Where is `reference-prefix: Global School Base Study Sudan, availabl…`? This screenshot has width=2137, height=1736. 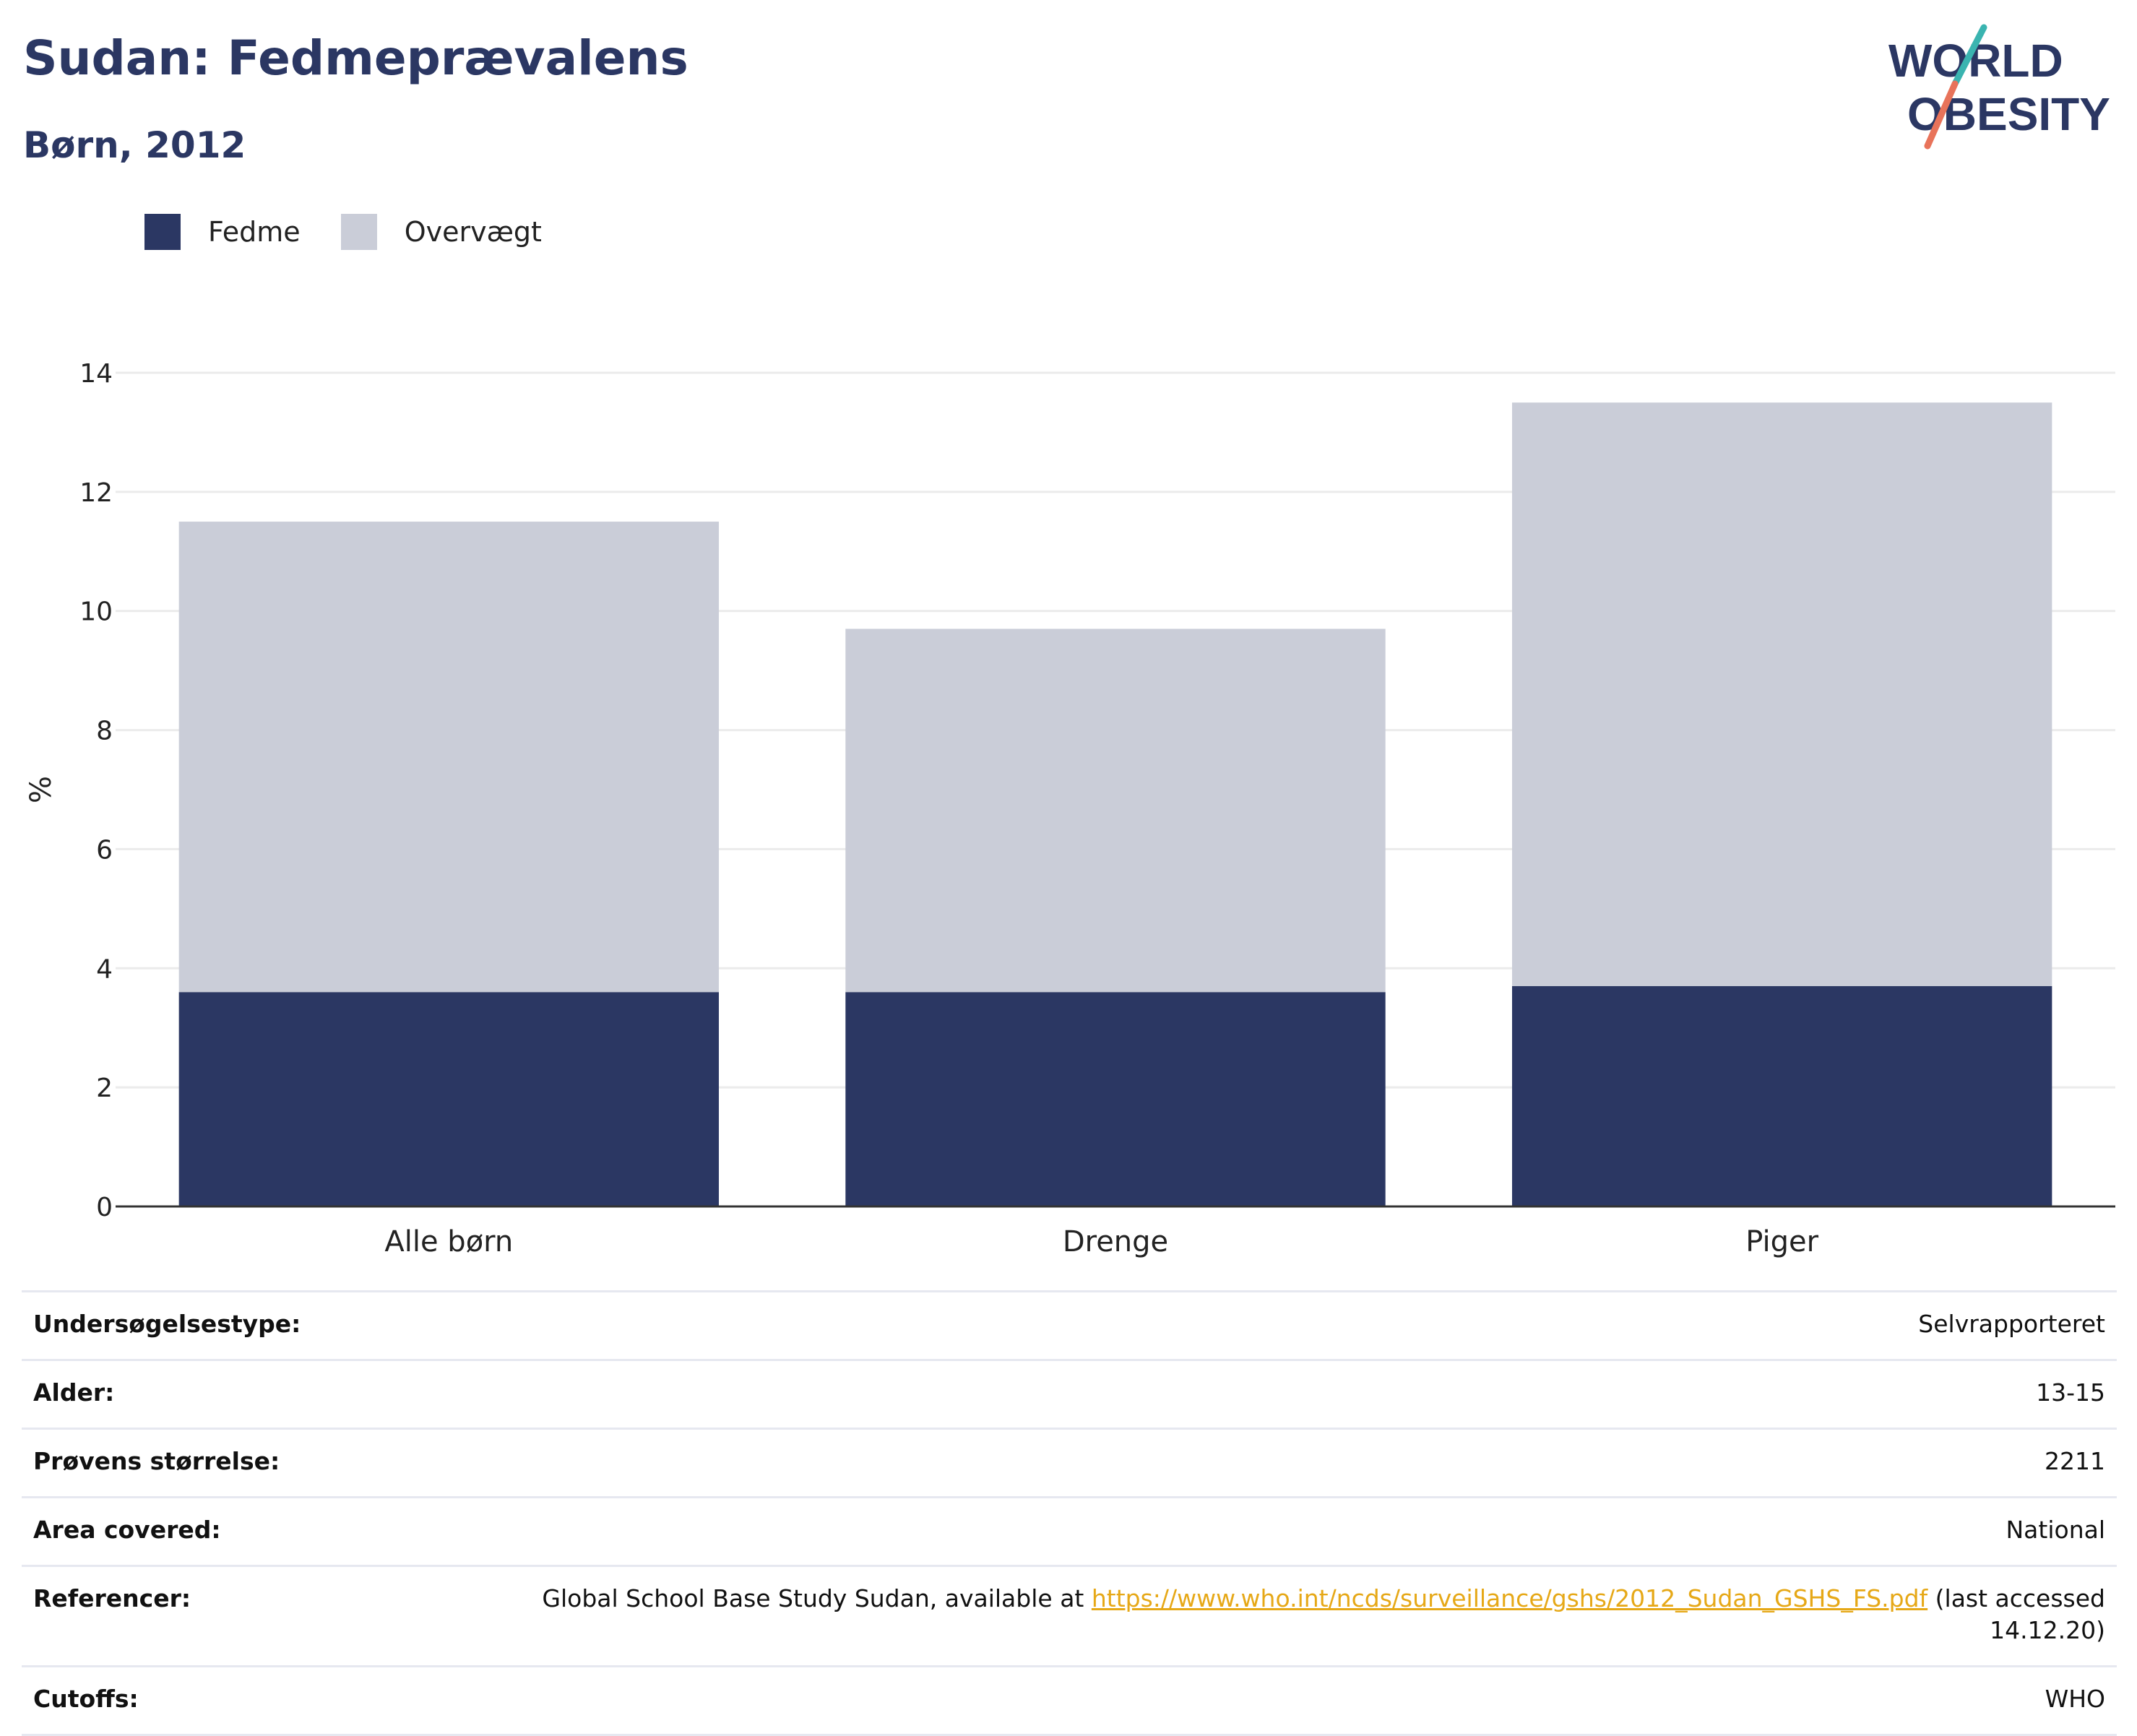 reference-prefix: Global School Base Study Sudan, availabl… is located at coordinates (817, 1598).